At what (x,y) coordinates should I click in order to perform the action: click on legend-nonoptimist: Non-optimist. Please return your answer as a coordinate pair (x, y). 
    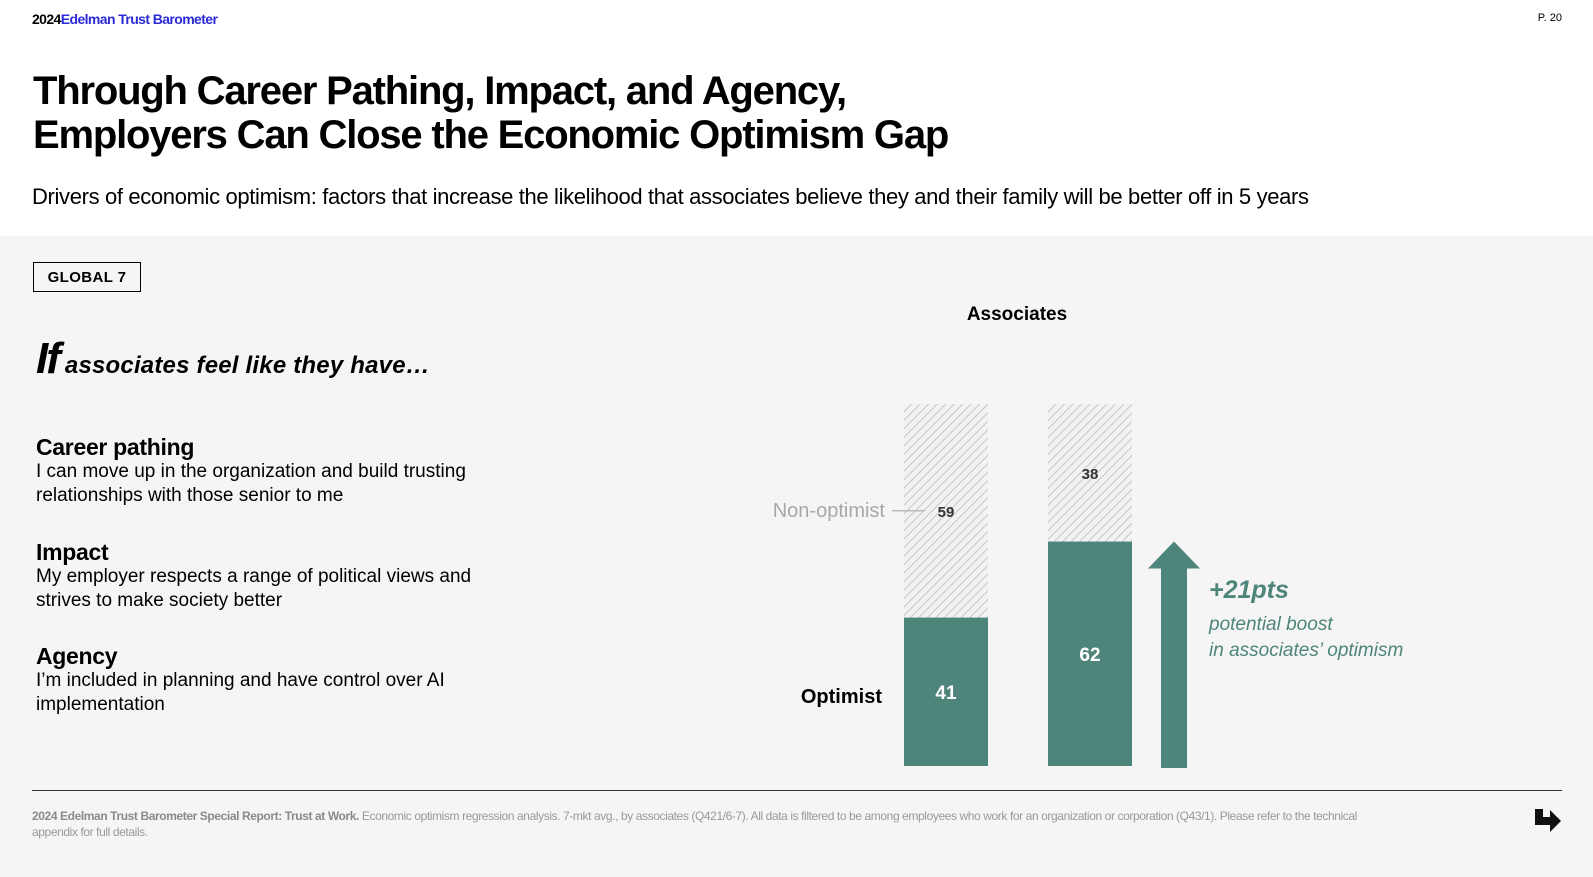
    Looking at the image, I should click on (829, 511).